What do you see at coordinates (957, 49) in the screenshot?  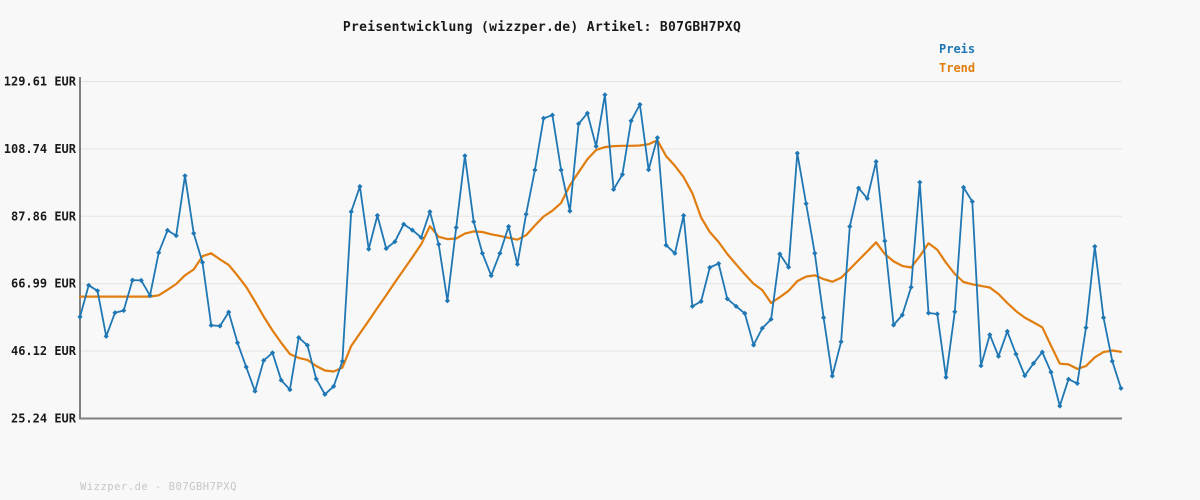 I see `legend-item-preis: Preis` at bounding box center [957, 49].